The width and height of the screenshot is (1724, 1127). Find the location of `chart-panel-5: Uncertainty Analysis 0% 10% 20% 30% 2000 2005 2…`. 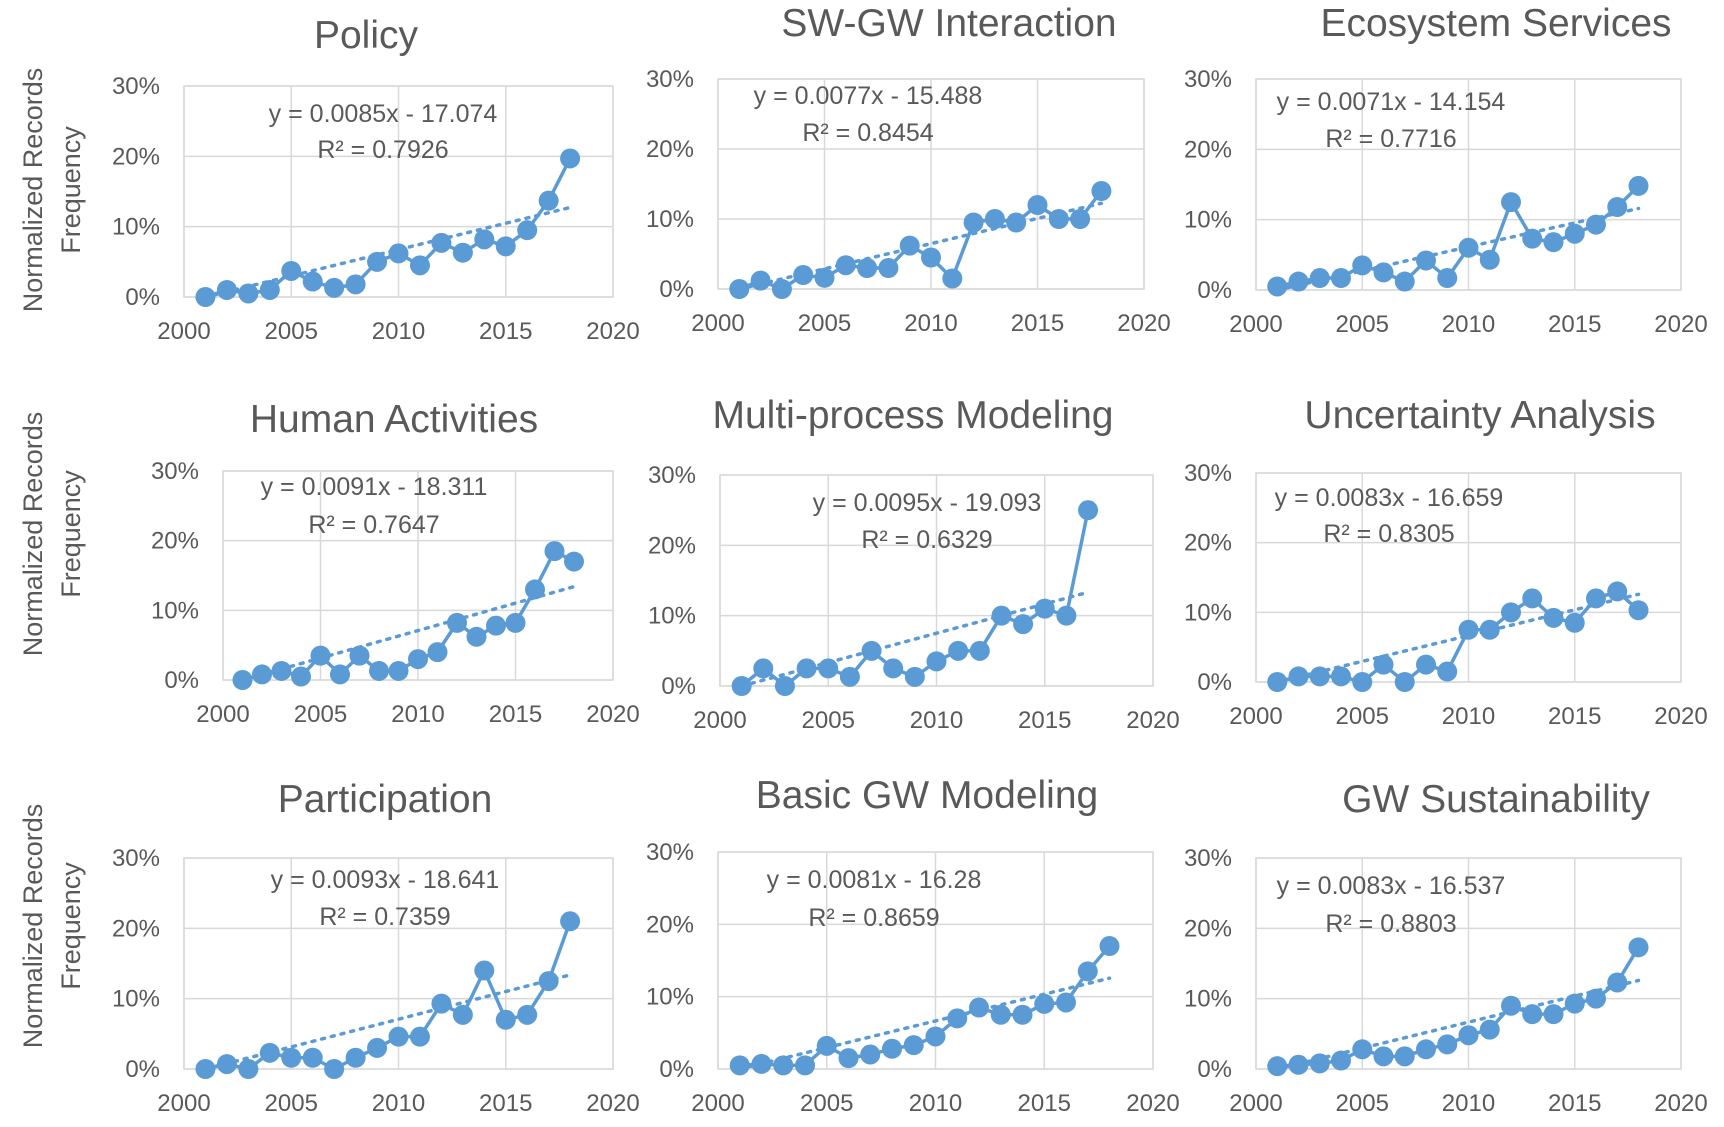

chart-panel-5: Uncertainty Analysis 0% 10% 20% 30% 2000 2005 2… is located at coordinates (1446, 562).